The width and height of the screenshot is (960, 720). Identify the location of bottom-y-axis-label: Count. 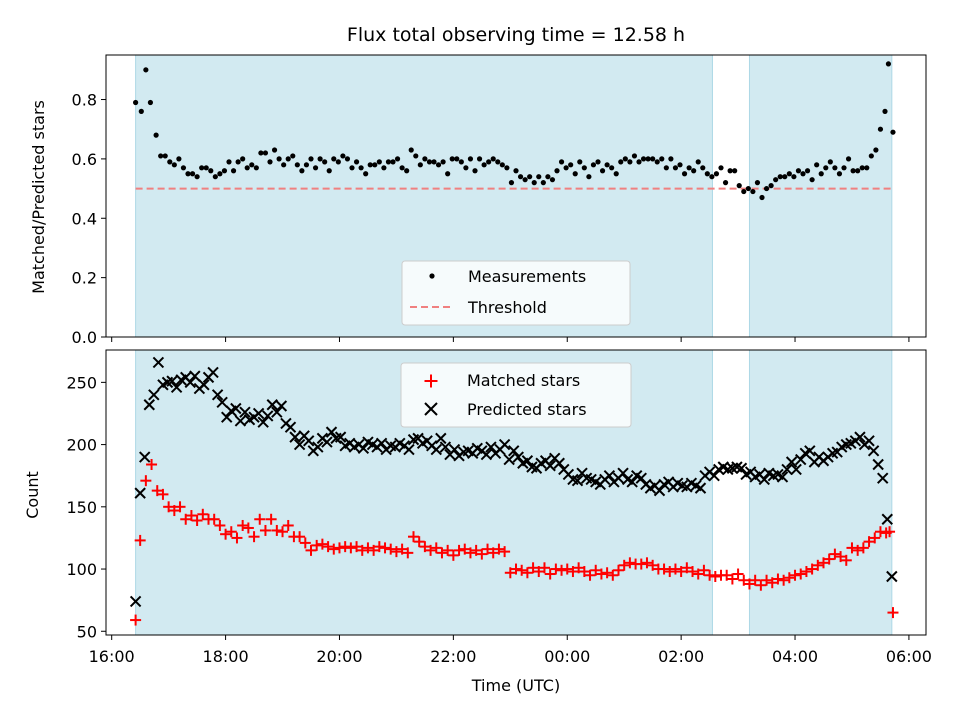
(32, 495).